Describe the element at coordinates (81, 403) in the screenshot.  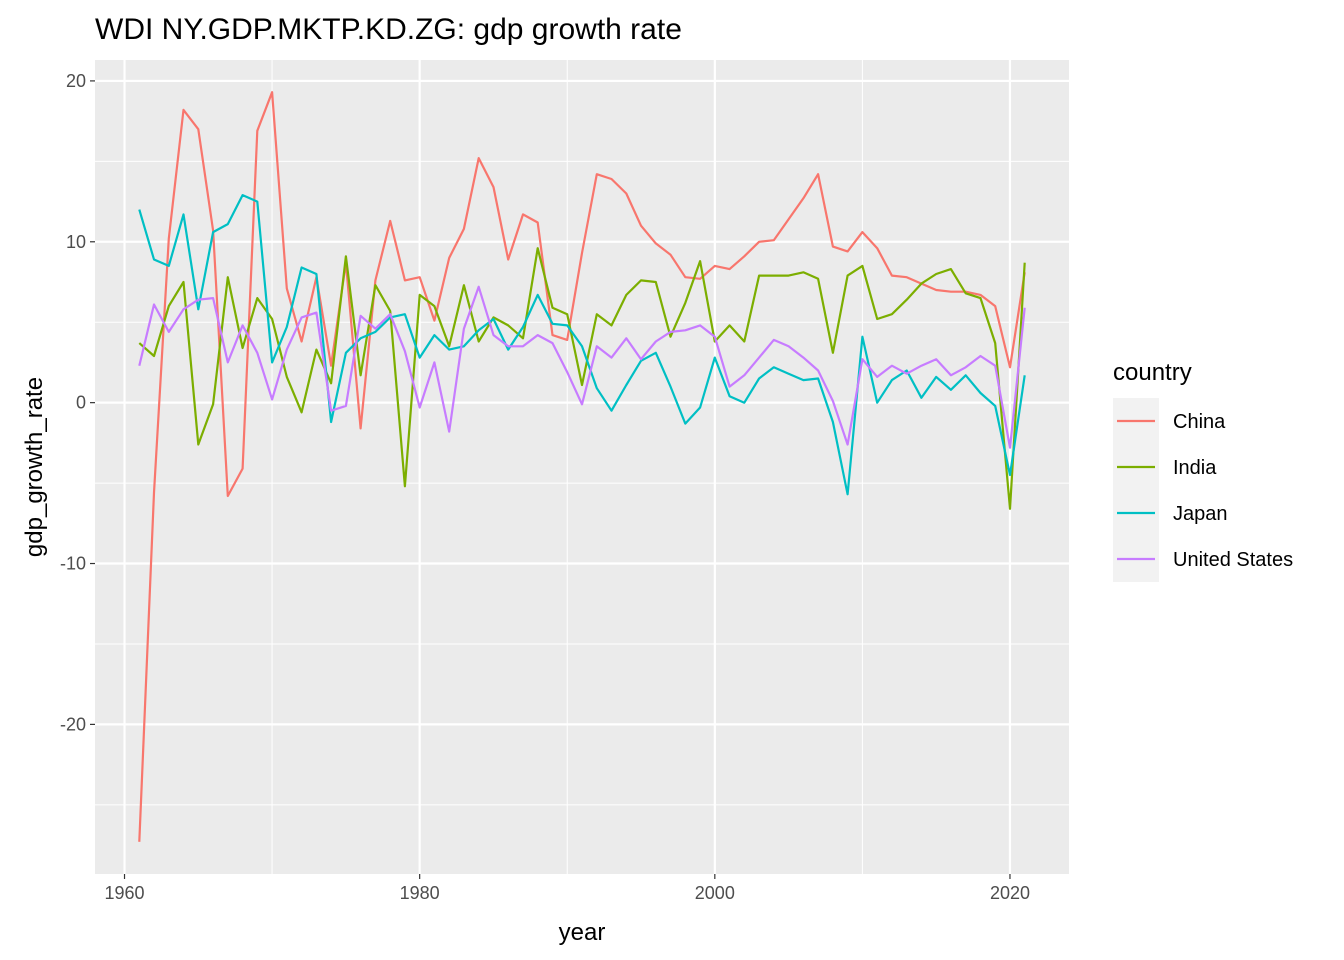
I see `y-tick-label: 0` at that location.